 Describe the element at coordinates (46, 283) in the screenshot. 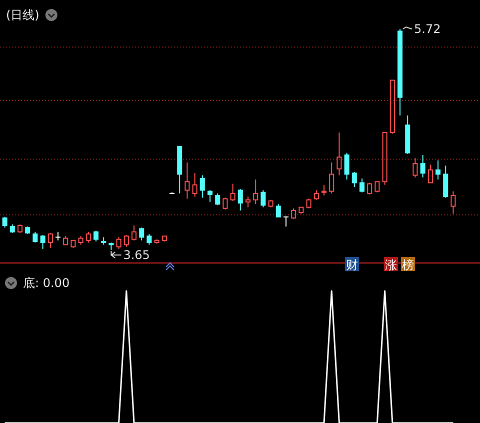

I see `chart-title: 底: 0.00` at that location.